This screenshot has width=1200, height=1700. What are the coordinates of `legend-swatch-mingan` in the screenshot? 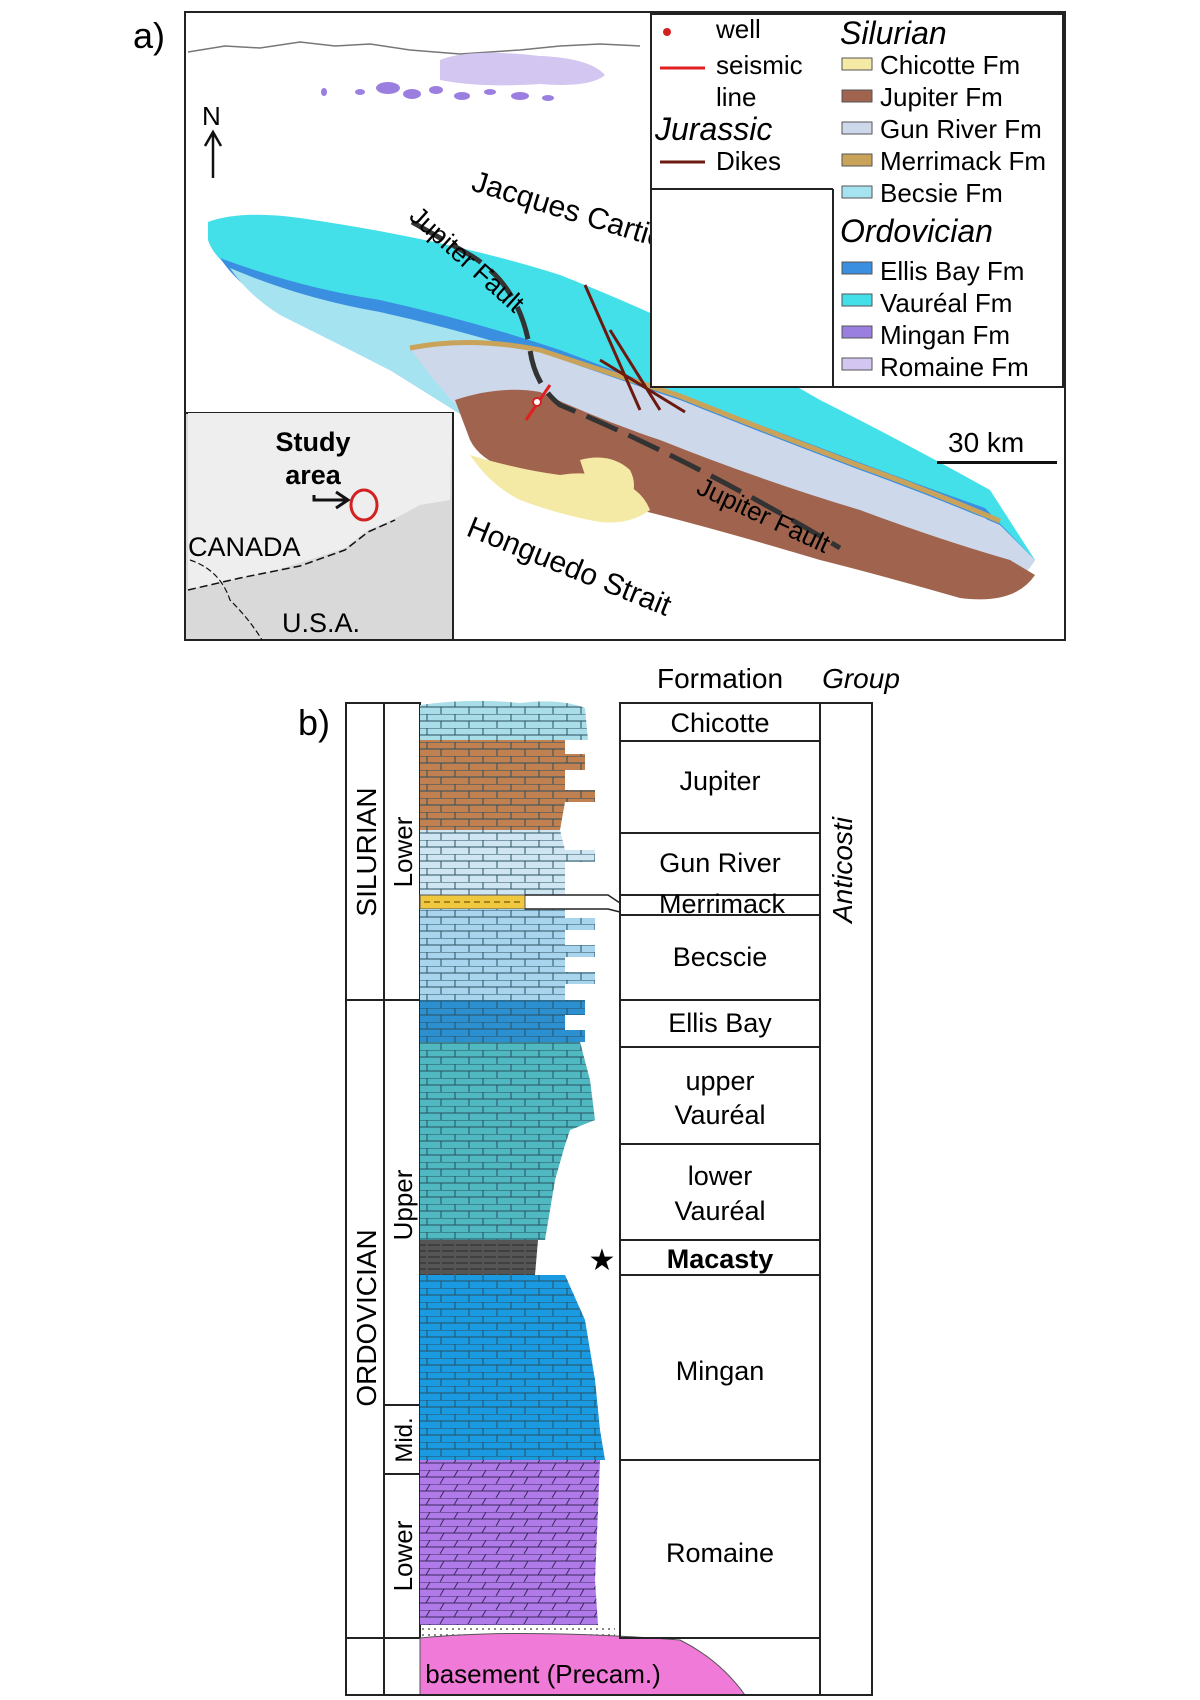 It's located at (857, 332).